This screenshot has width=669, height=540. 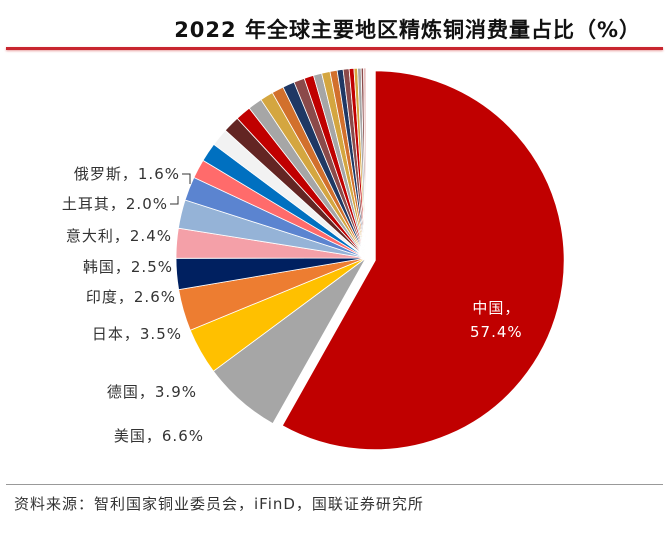 What do you see at coordinates (127, 267) in the screenshot?
I see `data-label-korea: 韩国，2.5%` at bounding box center [127, 267].